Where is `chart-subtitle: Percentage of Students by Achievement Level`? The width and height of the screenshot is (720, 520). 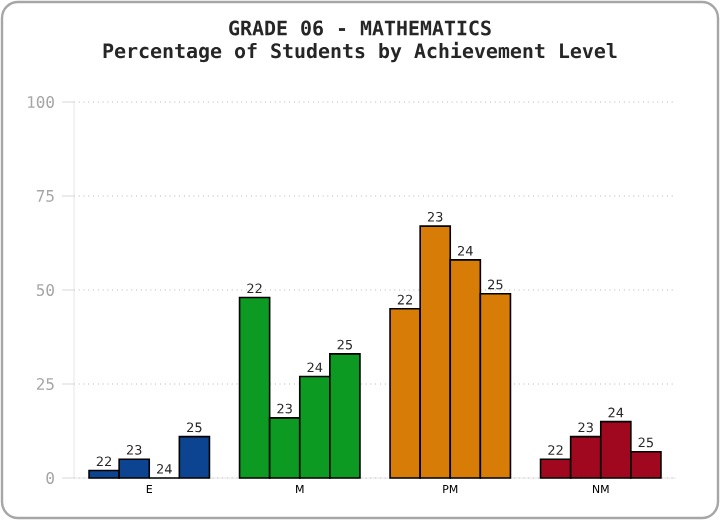 chart-subtitle: Percentage of Students by Achievement Level is located at coordinates (360, 52).